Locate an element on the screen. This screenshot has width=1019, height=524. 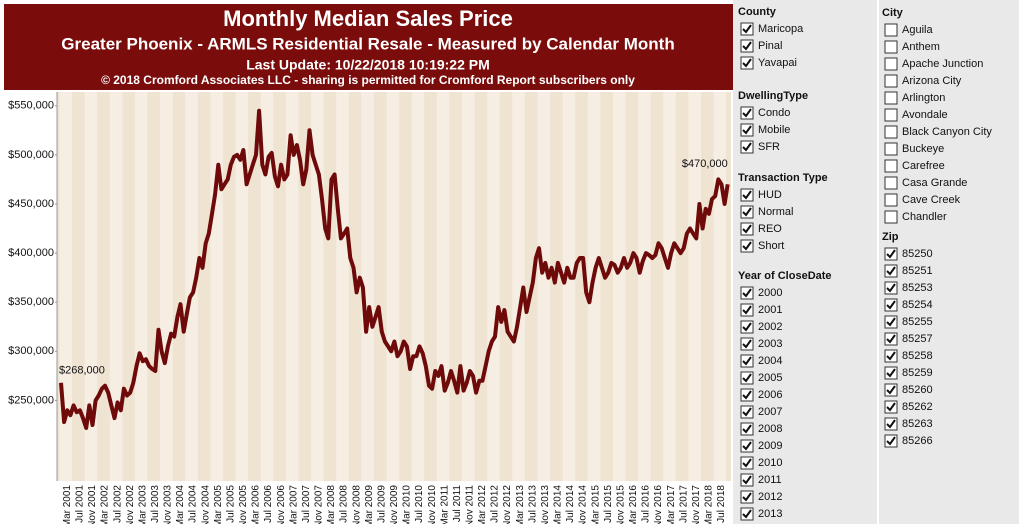
filter-option: 85255 is located at coordinates (917, 322).